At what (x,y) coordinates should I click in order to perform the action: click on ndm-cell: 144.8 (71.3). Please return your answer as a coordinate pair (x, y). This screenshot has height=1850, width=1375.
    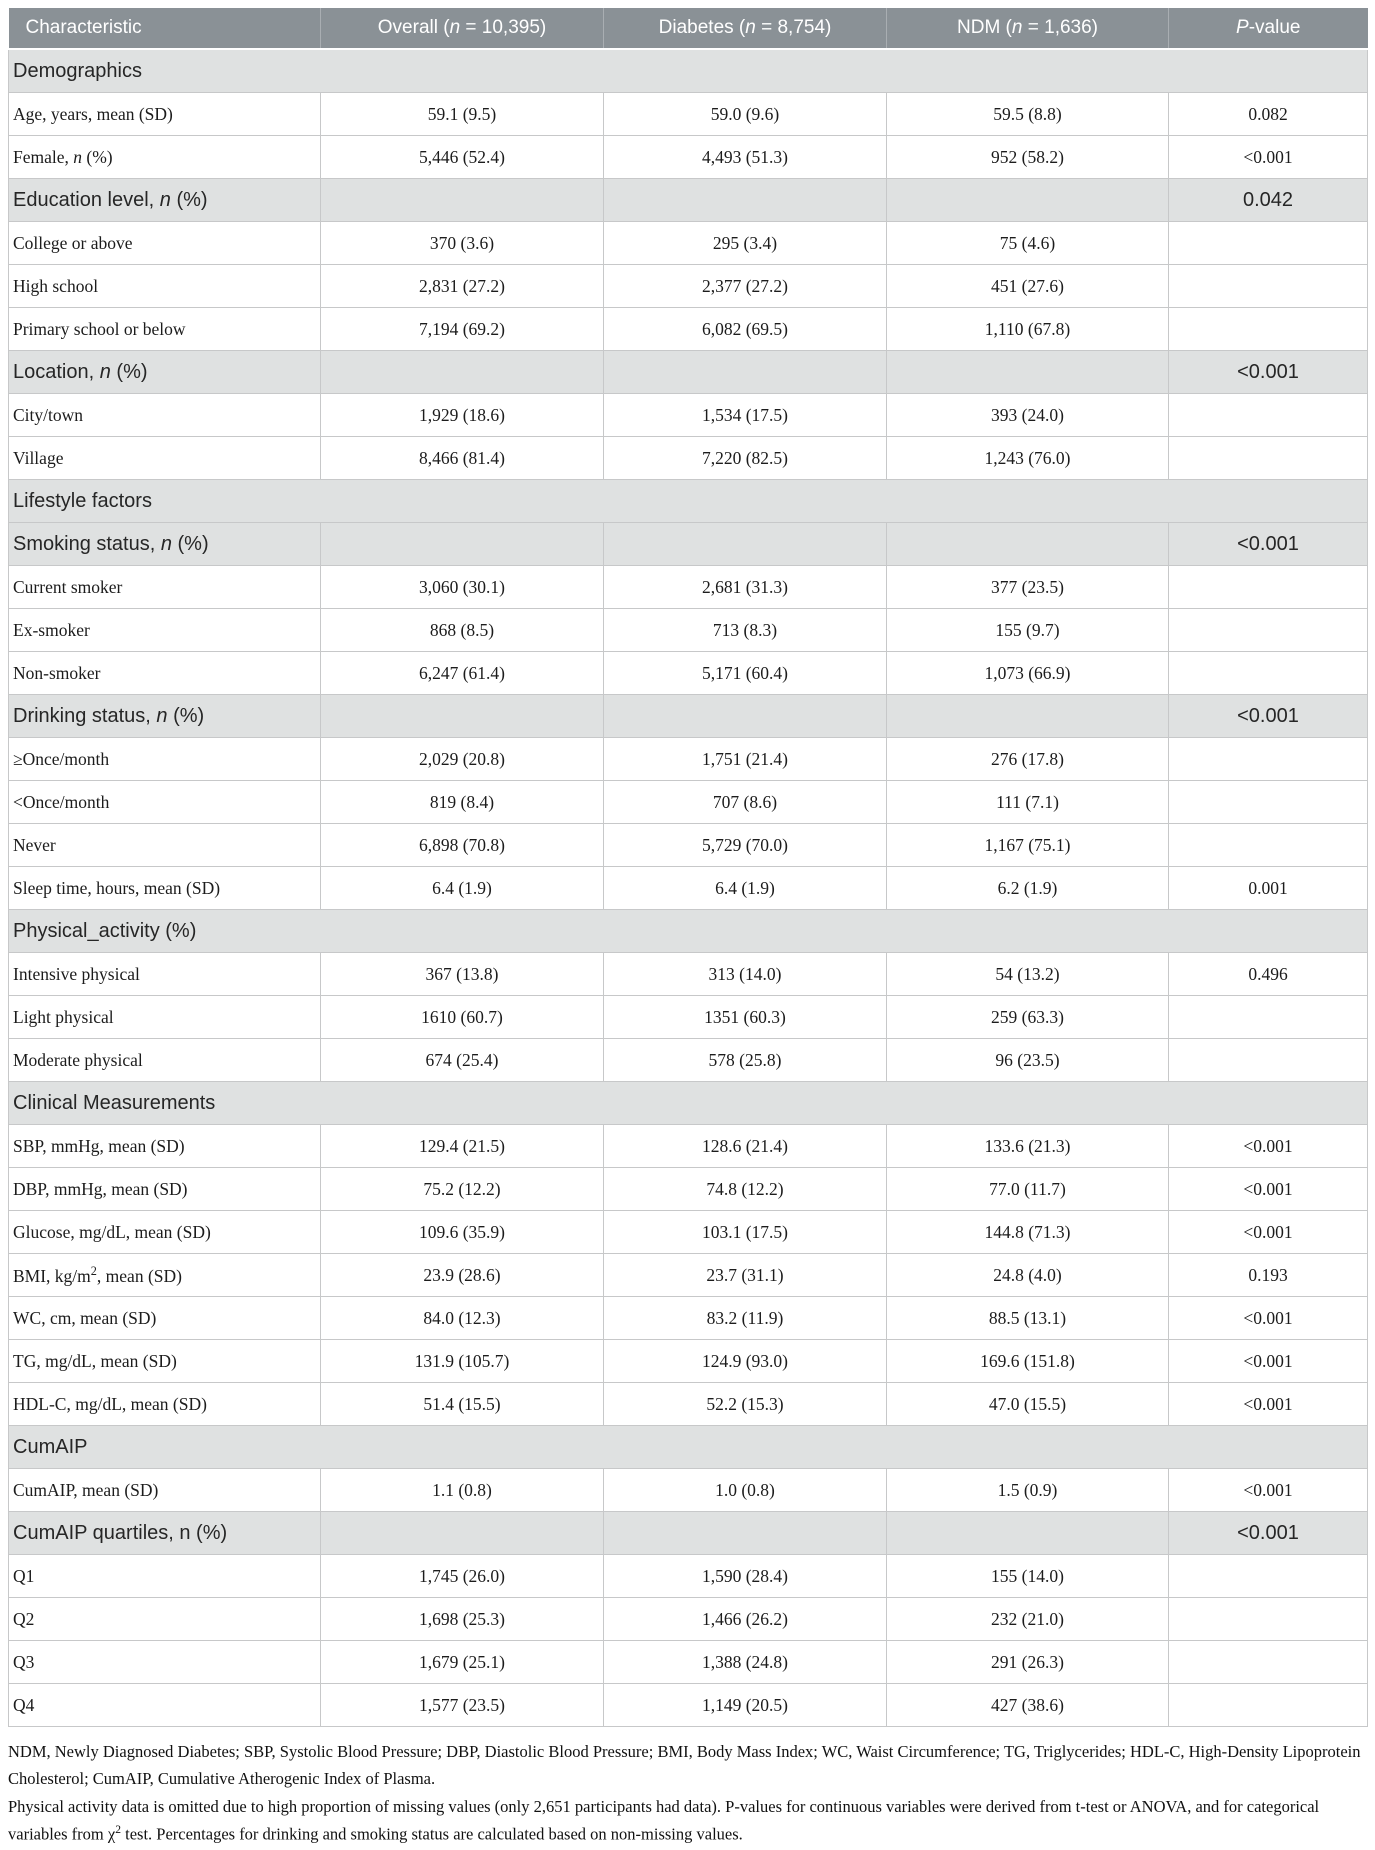
    Looking at the image, I should click on (1027, 1232).